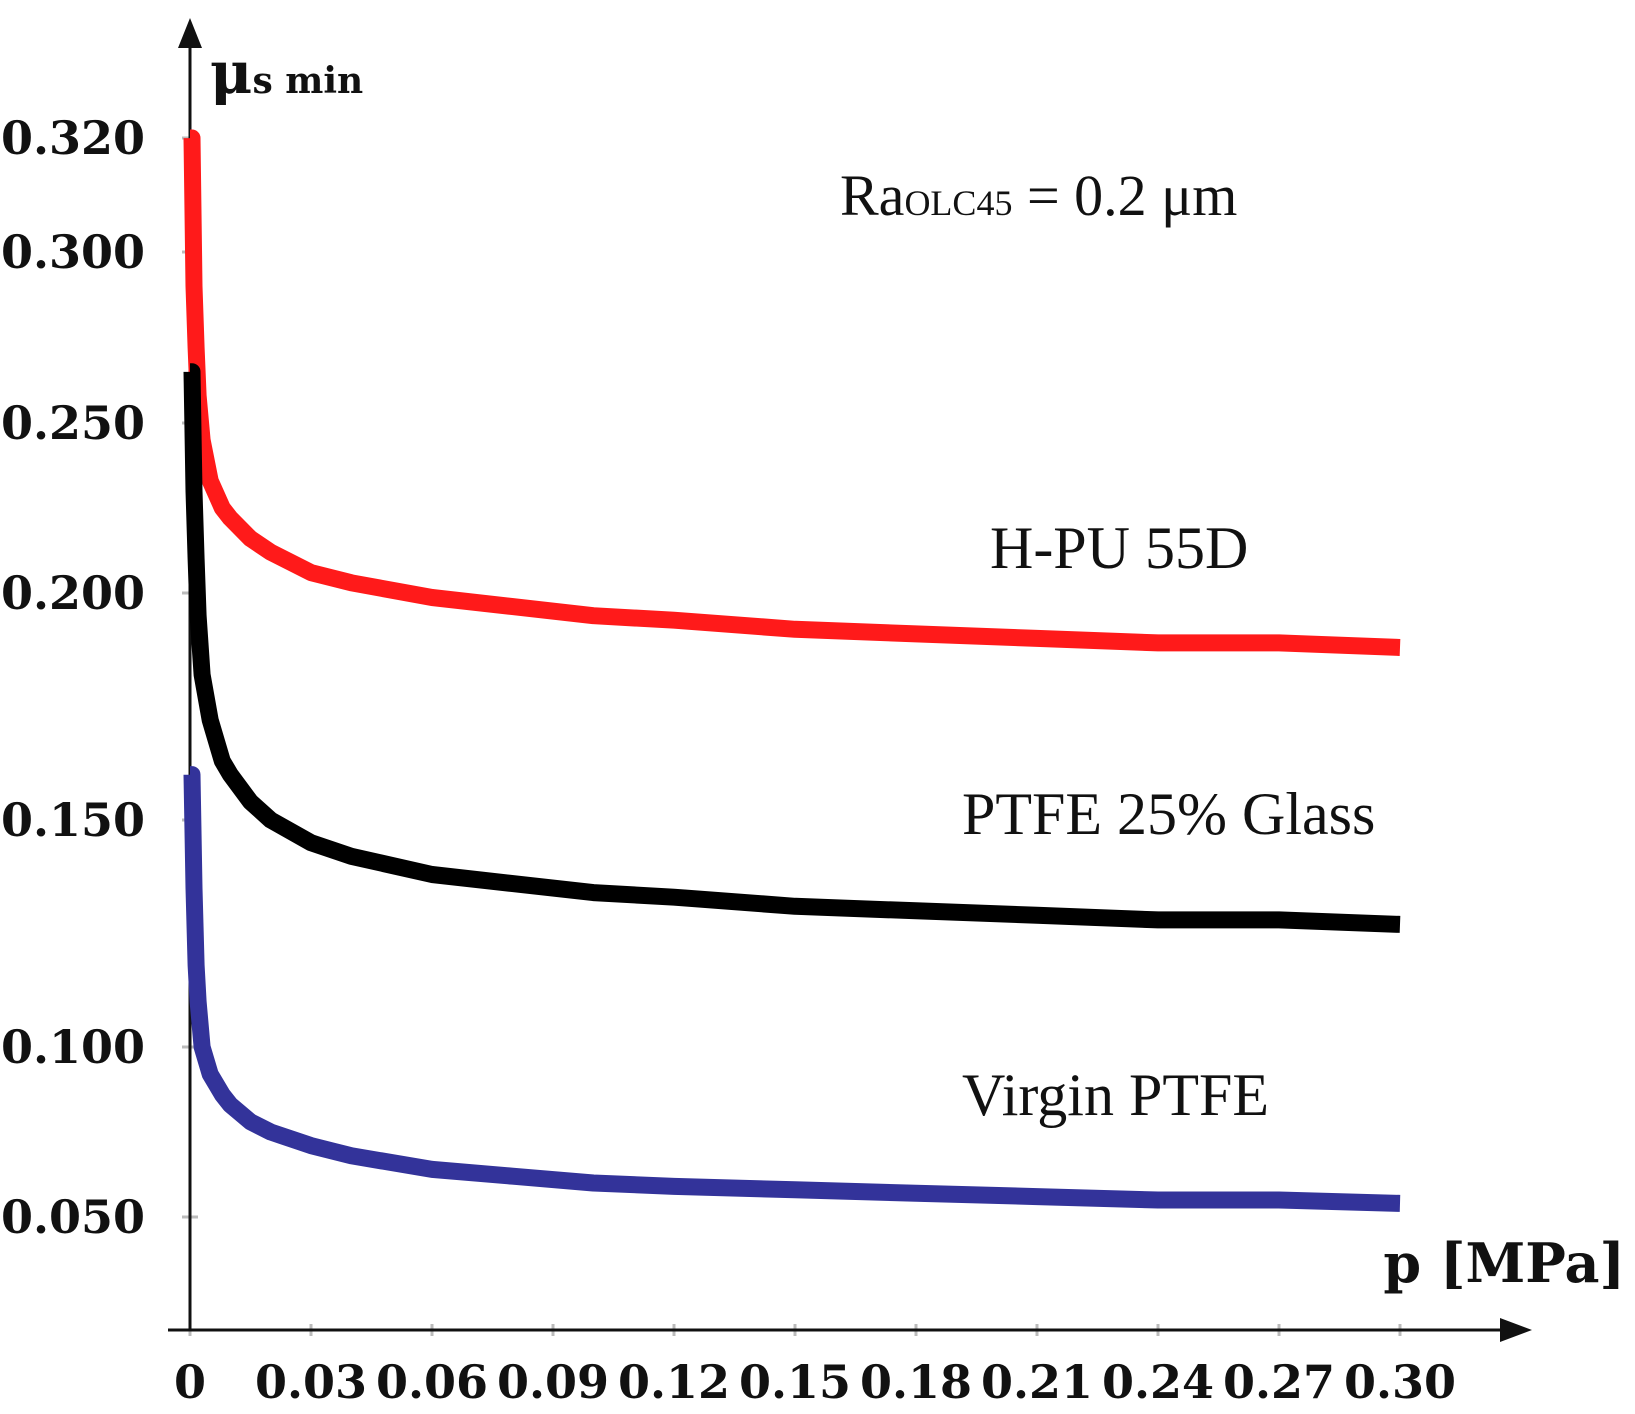 This screenshot has width=1635, height=1414. I want to click on x-tick-label: 0.09, so click(553, 1382).